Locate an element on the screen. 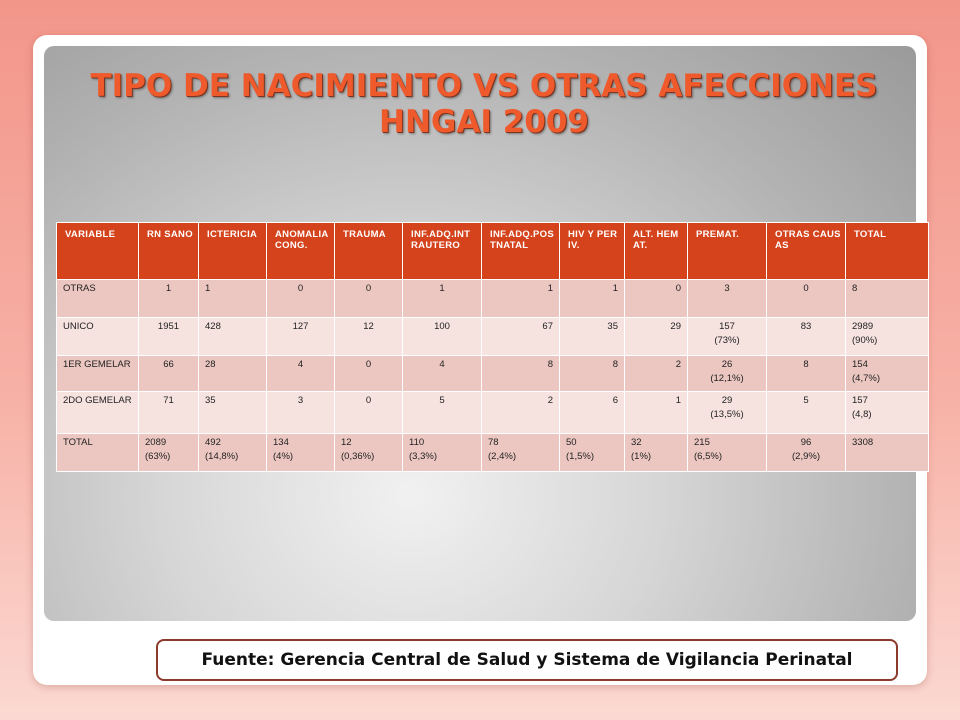 This screenshot has width=960, height=720. col-header-trauma: TRAUMA is located at coordinates (368, 251).